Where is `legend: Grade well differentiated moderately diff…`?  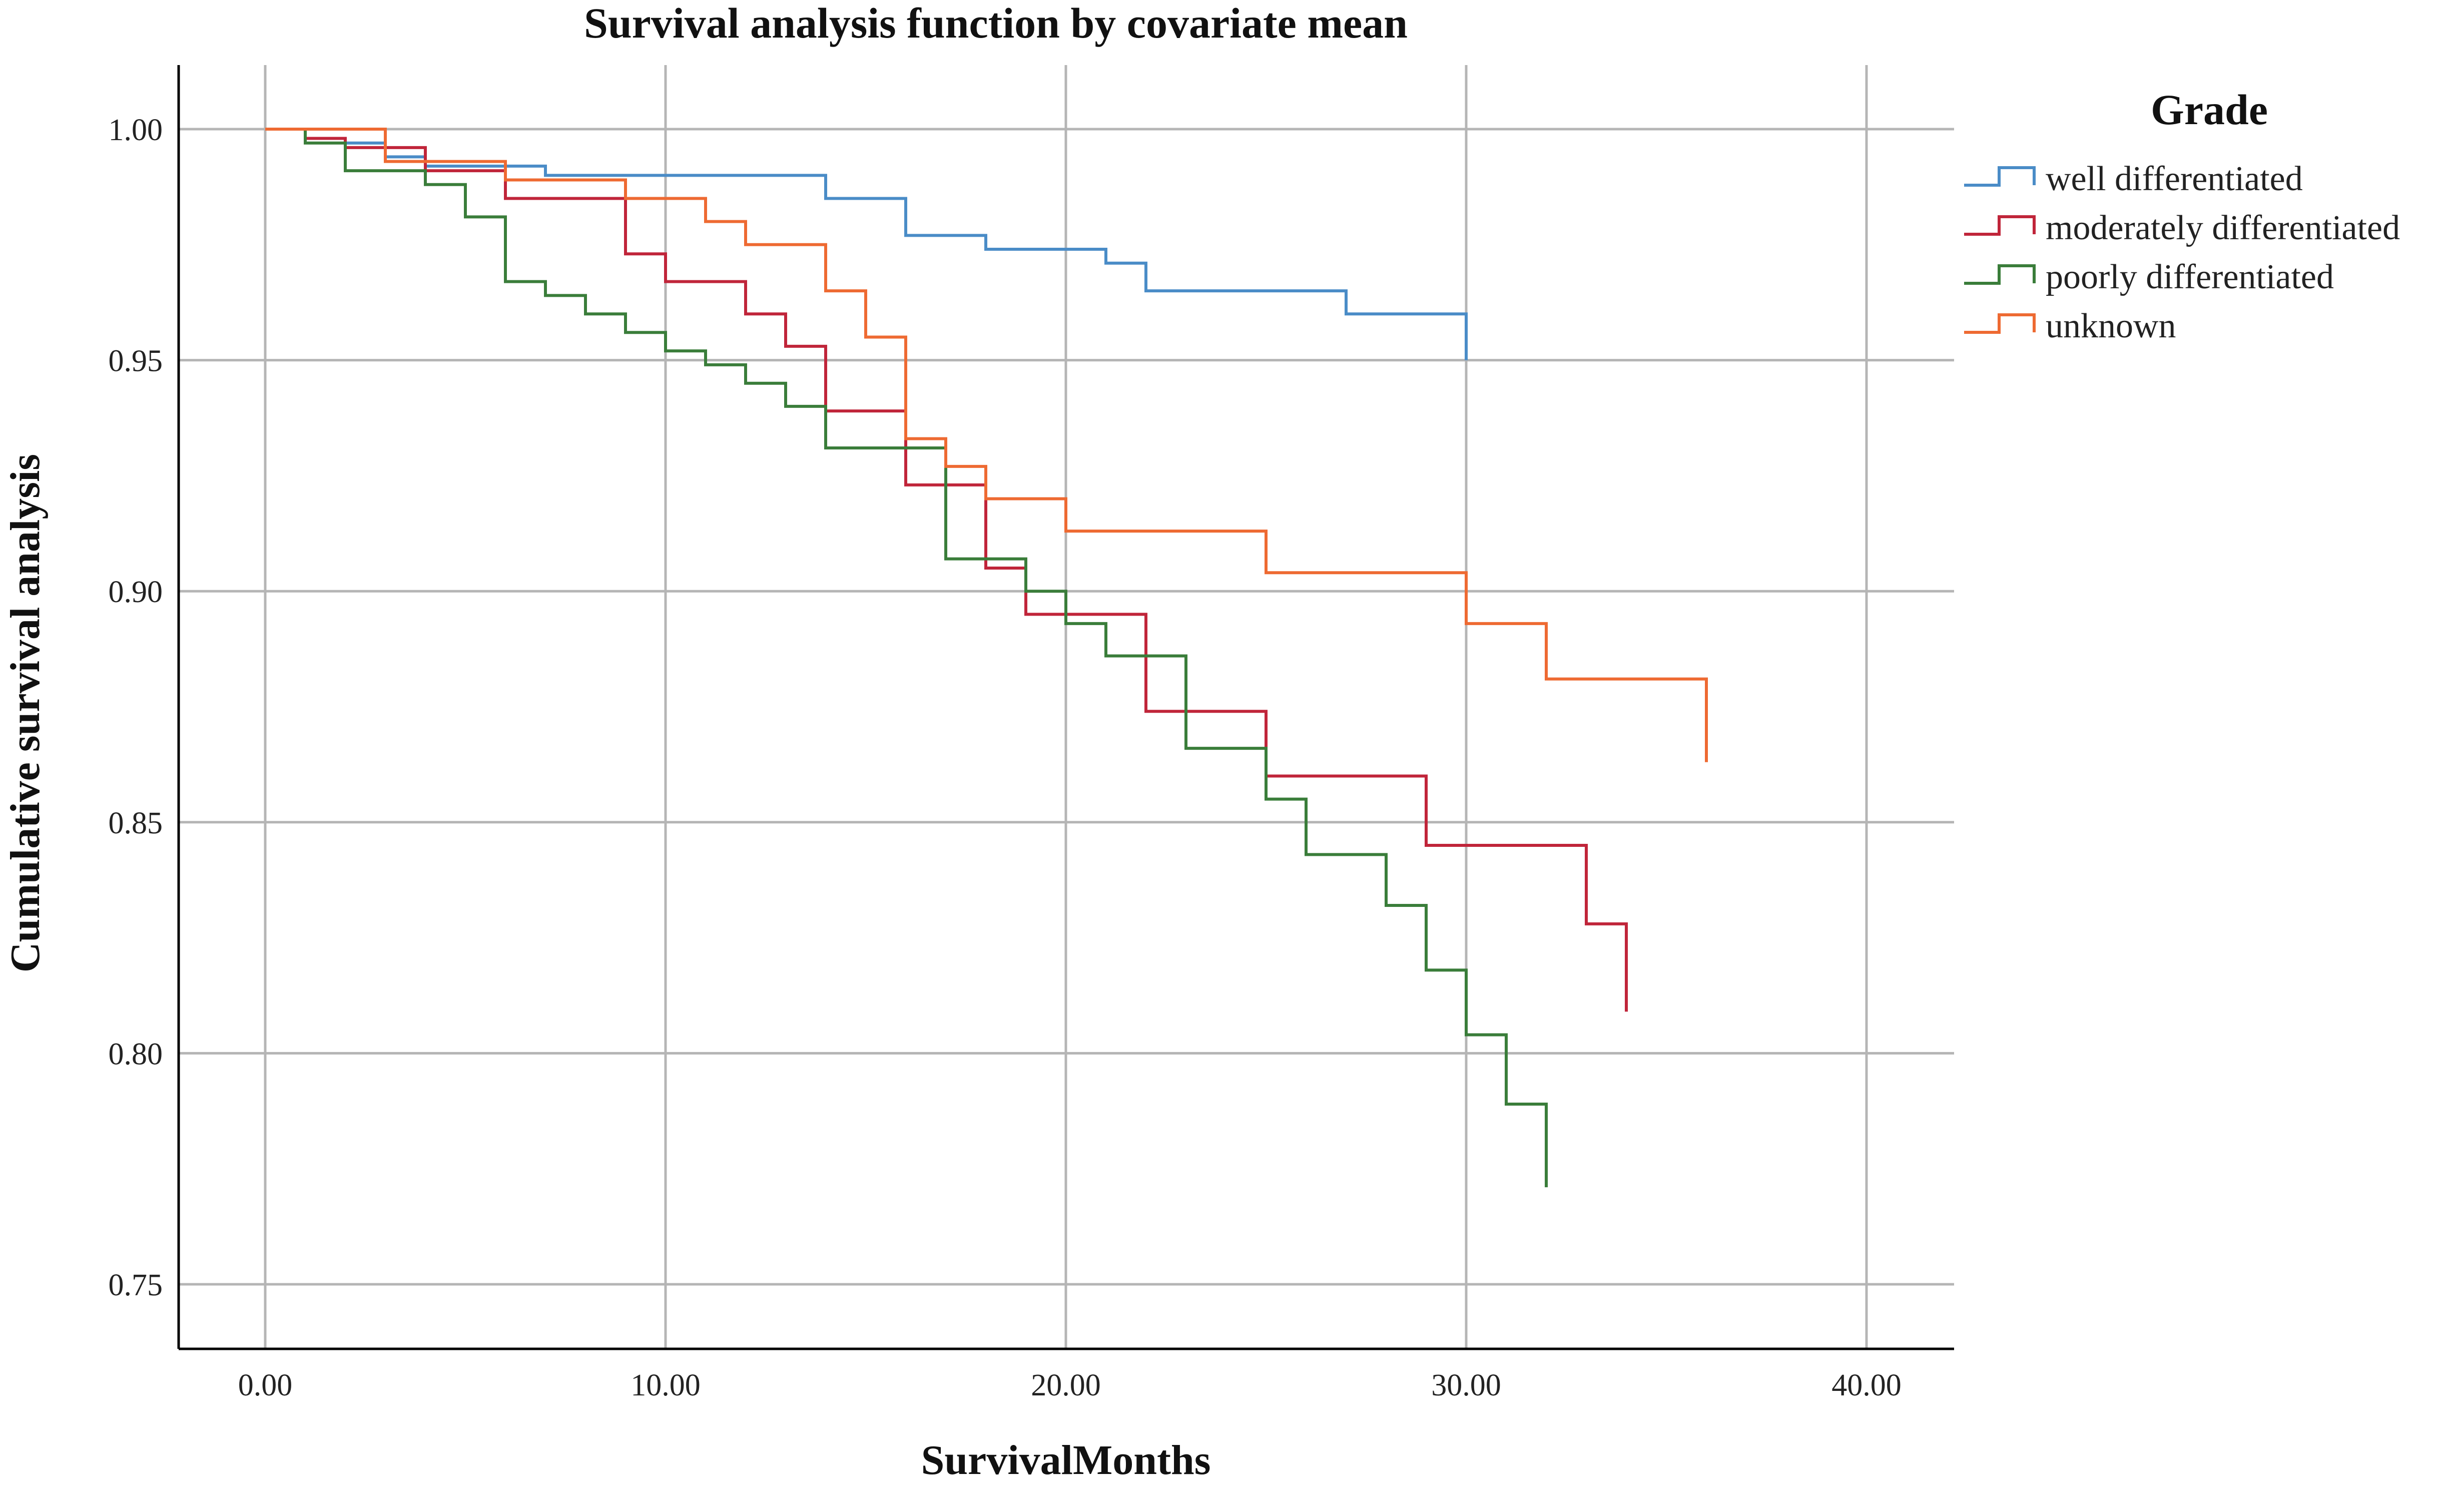 legend: Grade well differentiated moderately diff… is located at coordinates (2182, 215).